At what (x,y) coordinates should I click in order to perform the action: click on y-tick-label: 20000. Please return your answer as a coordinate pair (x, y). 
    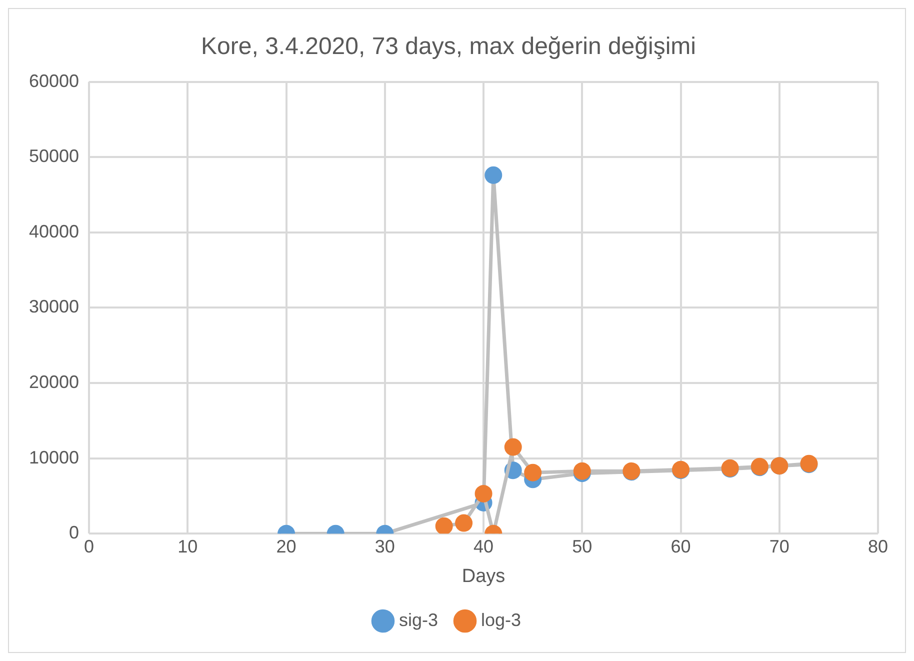
    Looking at the image, I should click on (54, 382).